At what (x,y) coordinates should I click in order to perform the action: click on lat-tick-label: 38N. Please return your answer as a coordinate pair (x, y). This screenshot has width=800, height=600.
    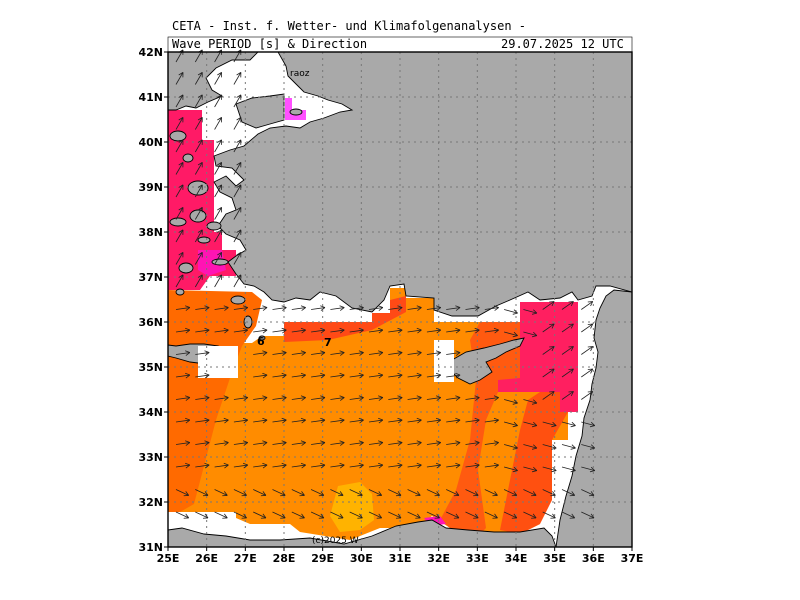
    Looking at the image, I should click on (150, 232).